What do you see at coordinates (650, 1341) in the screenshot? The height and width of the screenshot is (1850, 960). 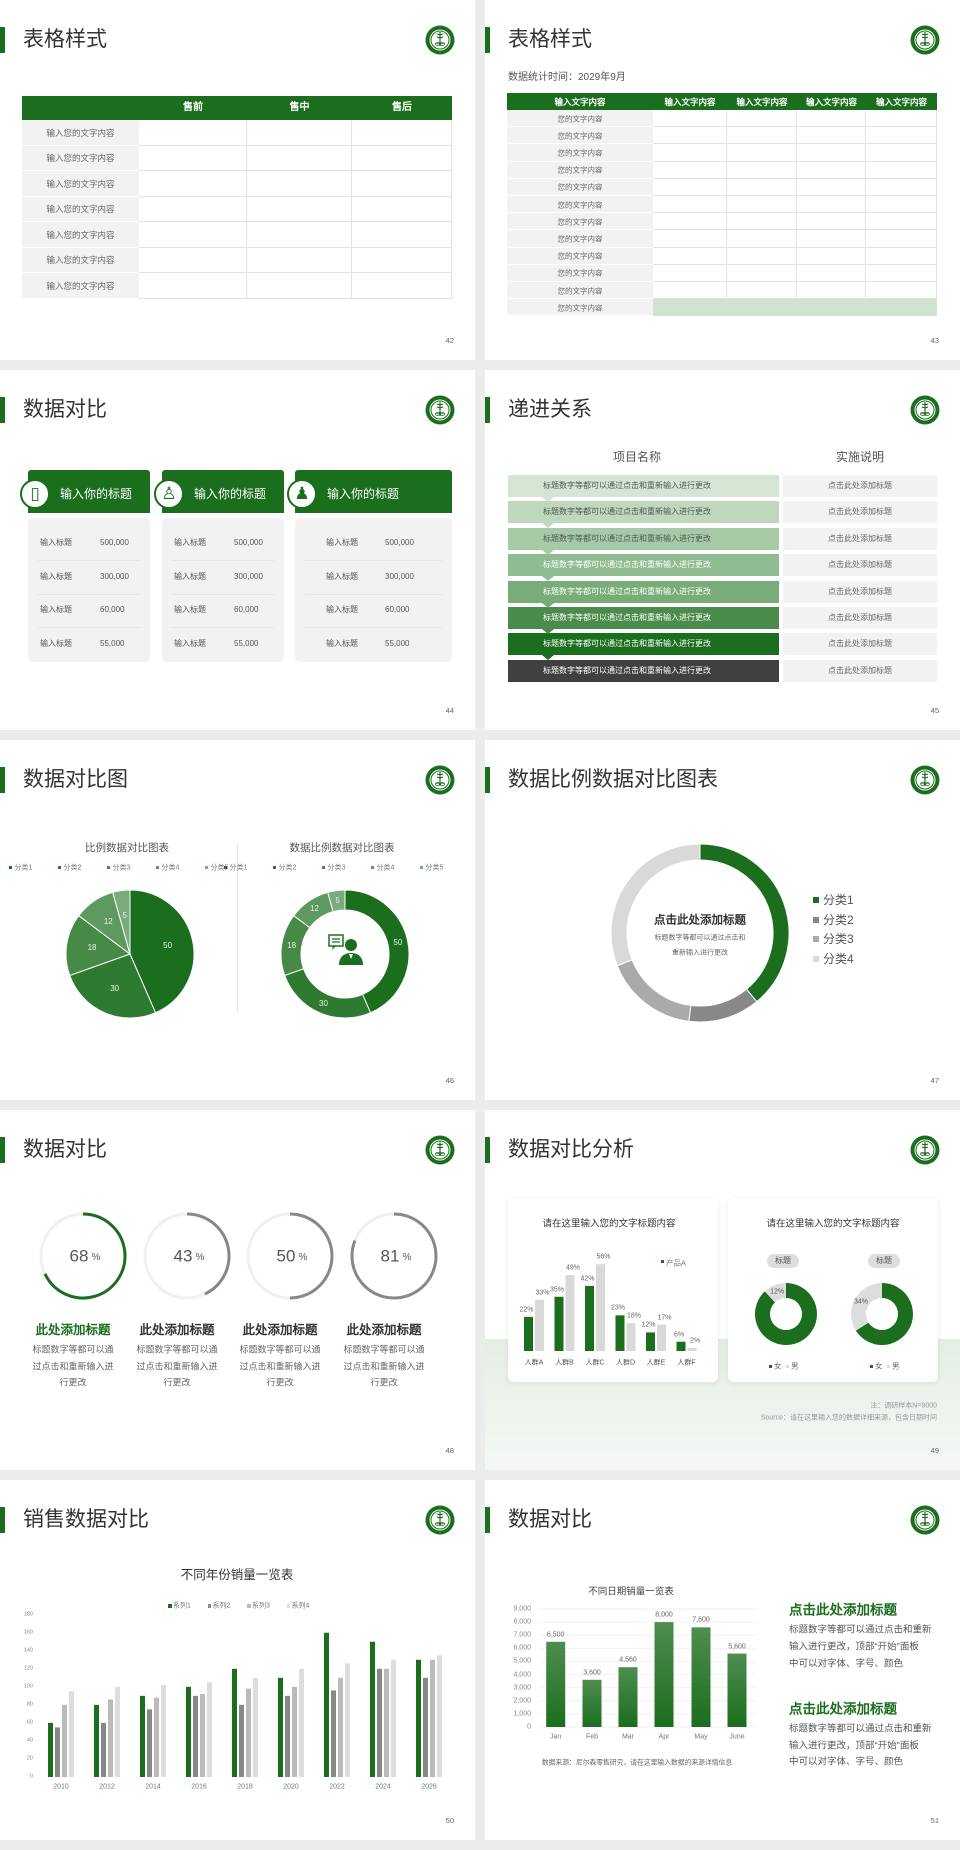 I see `bar-人群E-1` at bounding box center [650, 1341].